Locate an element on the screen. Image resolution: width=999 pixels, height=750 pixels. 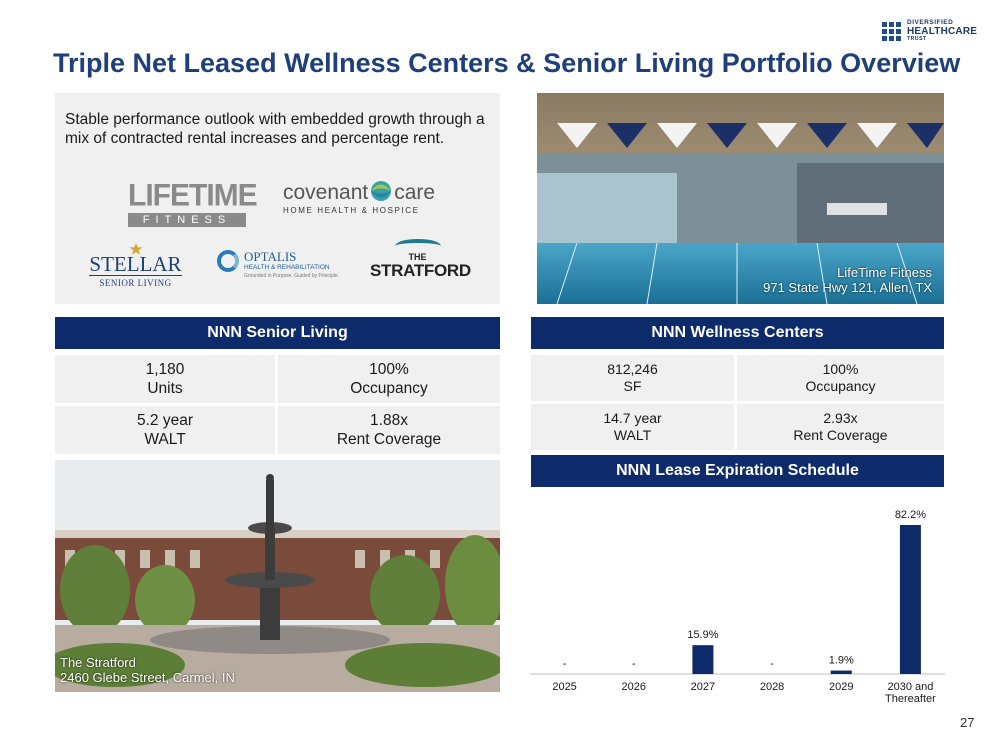
stratford-wave-icon is located at coordinates (417, 246).